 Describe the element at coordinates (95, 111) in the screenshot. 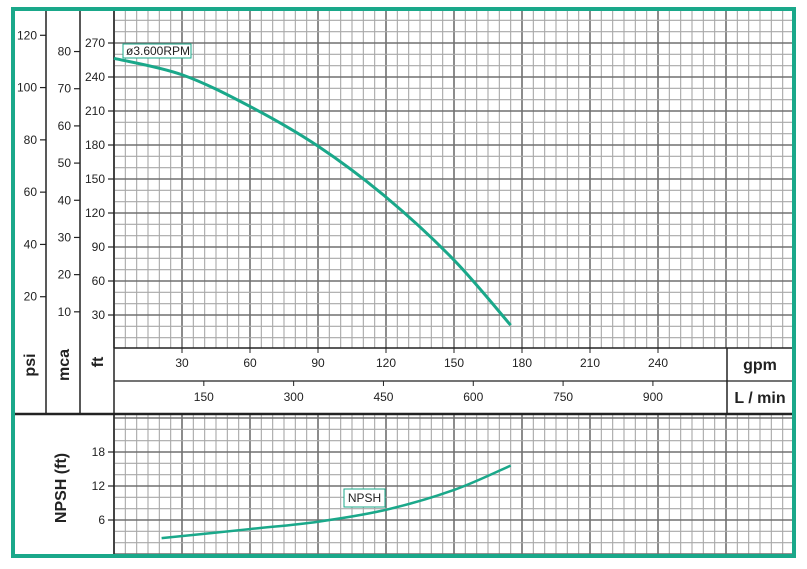

I see `y-tick-label-ft: 210` at that location.